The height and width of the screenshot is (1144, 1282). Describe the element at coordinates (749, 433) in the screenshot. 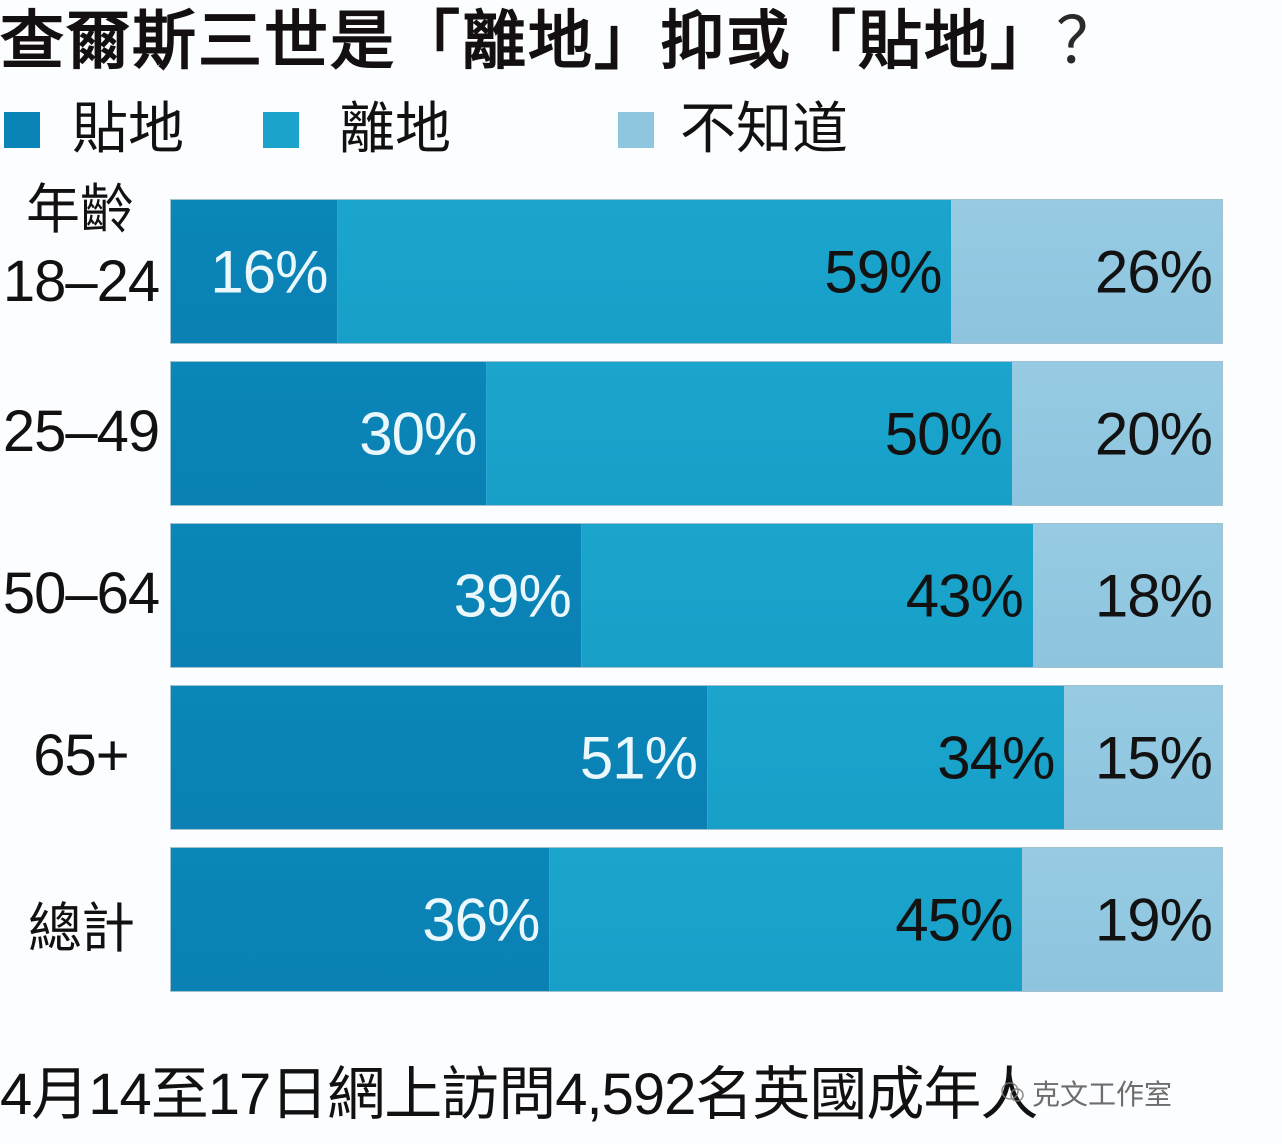

I see `bar-segment-li-di: 50%` at that location.